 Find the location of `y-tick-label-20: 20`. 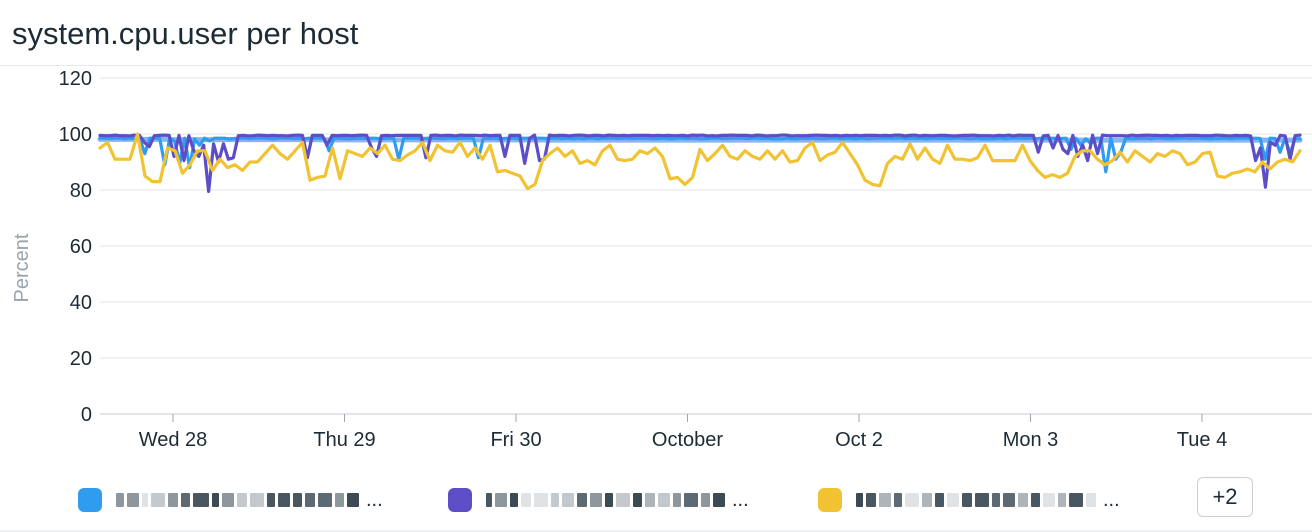

y-tick-label-20: 20 is located at coordinates (81, 359).